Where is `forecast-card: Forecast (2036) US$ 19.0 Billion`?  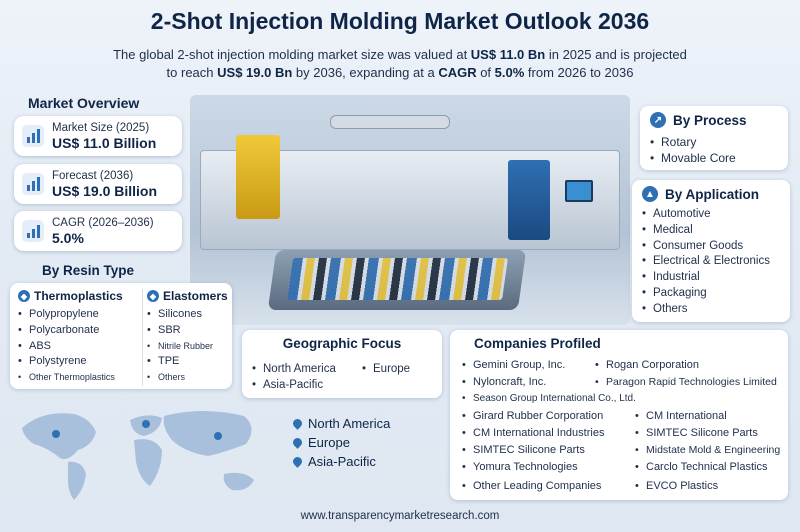 forecast-card: Forecast (2036) US$ 19.0 Billion is located at coordinates (98, 184).